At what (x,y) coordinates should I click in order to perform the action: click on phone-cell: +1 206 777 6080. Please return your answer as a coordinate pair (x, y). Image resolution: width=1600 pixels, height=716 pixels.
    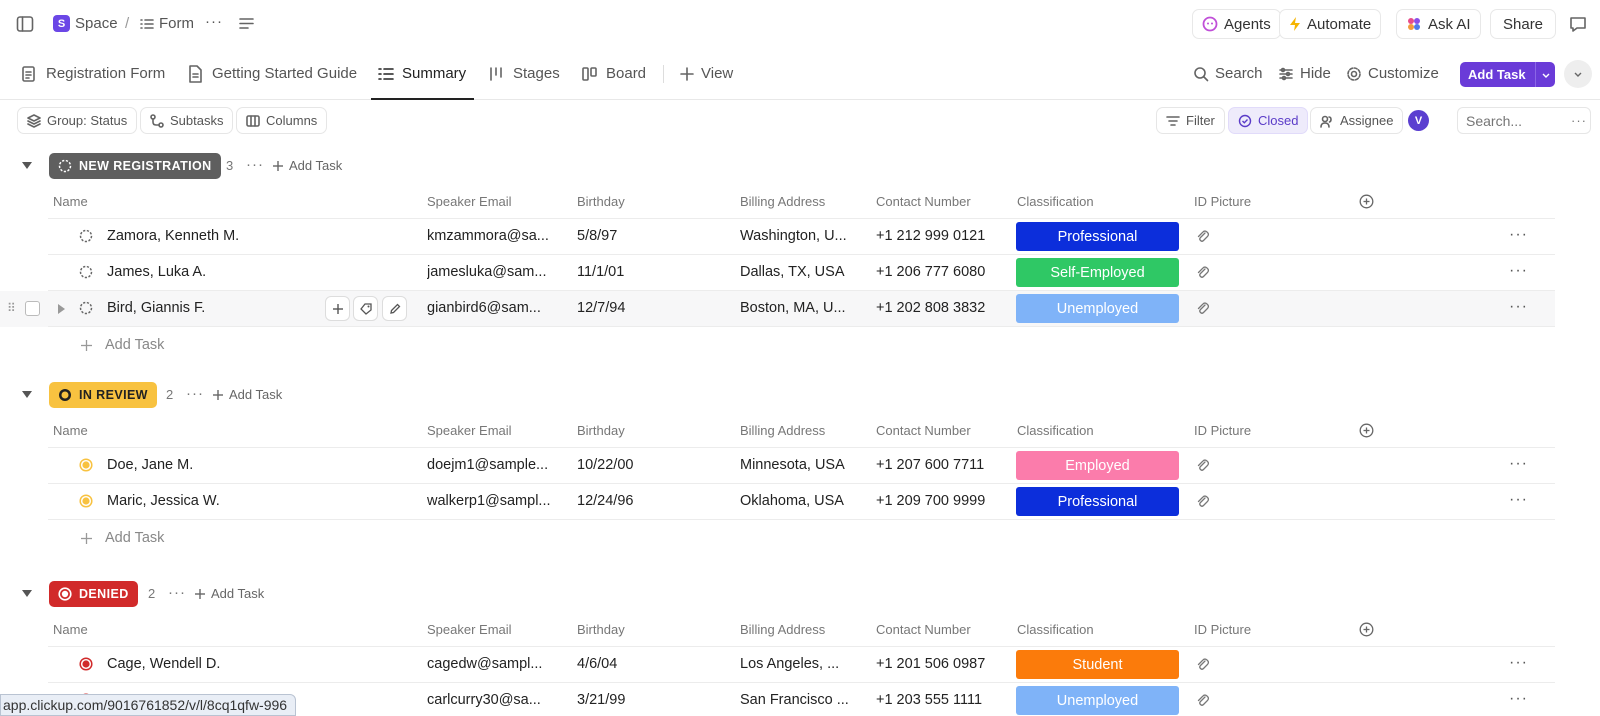
    Looking at the image, I should click on (931, 272).